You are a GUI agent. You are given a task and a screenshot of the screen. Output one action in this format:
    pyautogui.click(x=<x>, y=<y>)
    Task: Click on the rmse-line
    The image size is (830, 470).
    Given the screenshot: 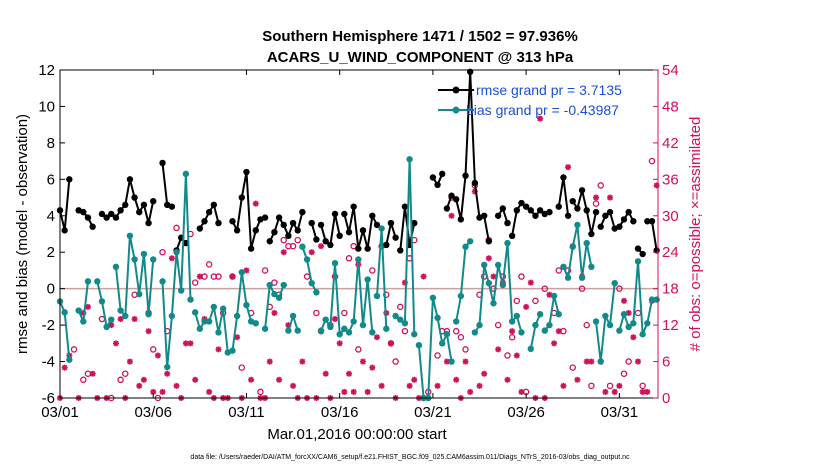 What is the action you would take?
    pyautogui.click(x=626, y=219)
    